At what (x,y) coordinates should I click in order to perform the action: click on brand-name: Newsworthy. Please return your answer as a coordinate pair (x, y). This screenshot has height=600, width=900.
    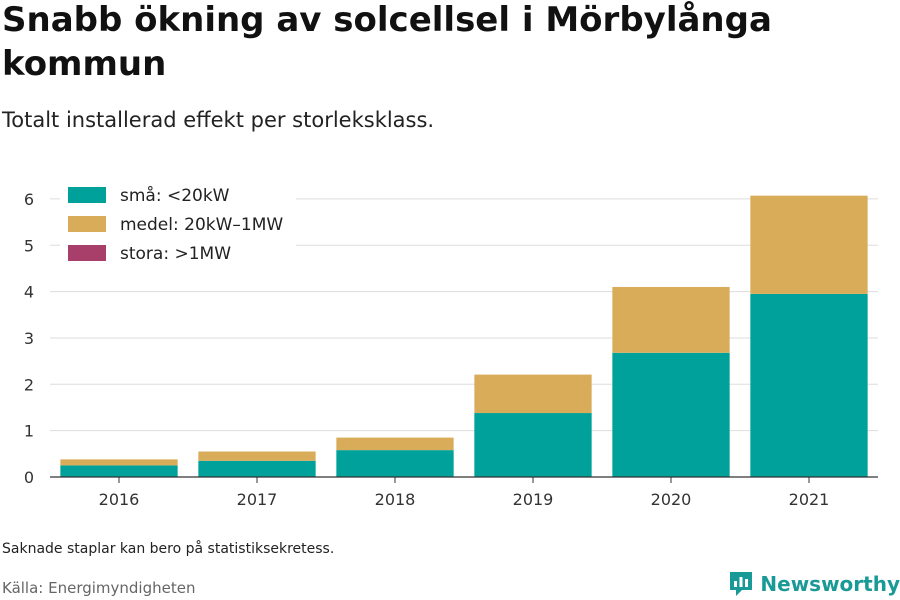
    Looking at the image, I should click on (830, 584).